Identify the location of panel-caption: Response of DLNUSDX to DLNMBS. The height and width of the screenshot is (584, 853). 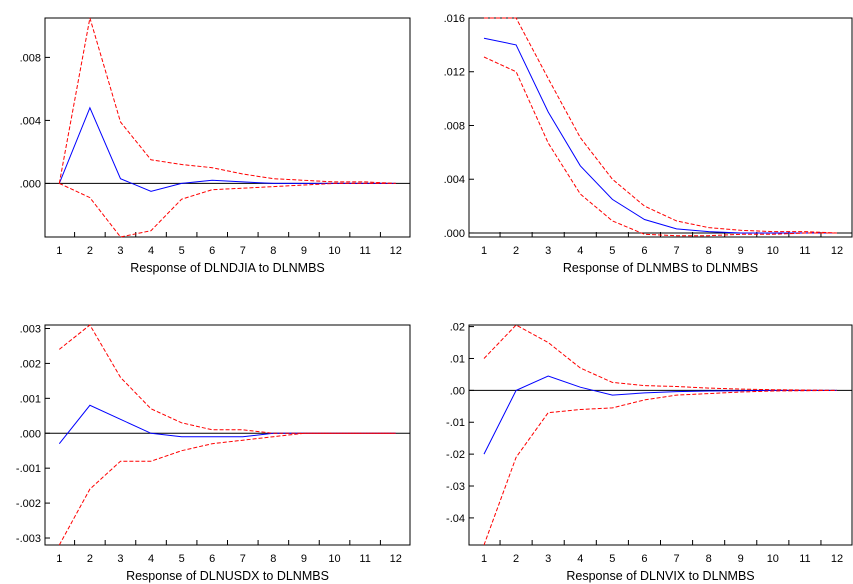
(227, 576).